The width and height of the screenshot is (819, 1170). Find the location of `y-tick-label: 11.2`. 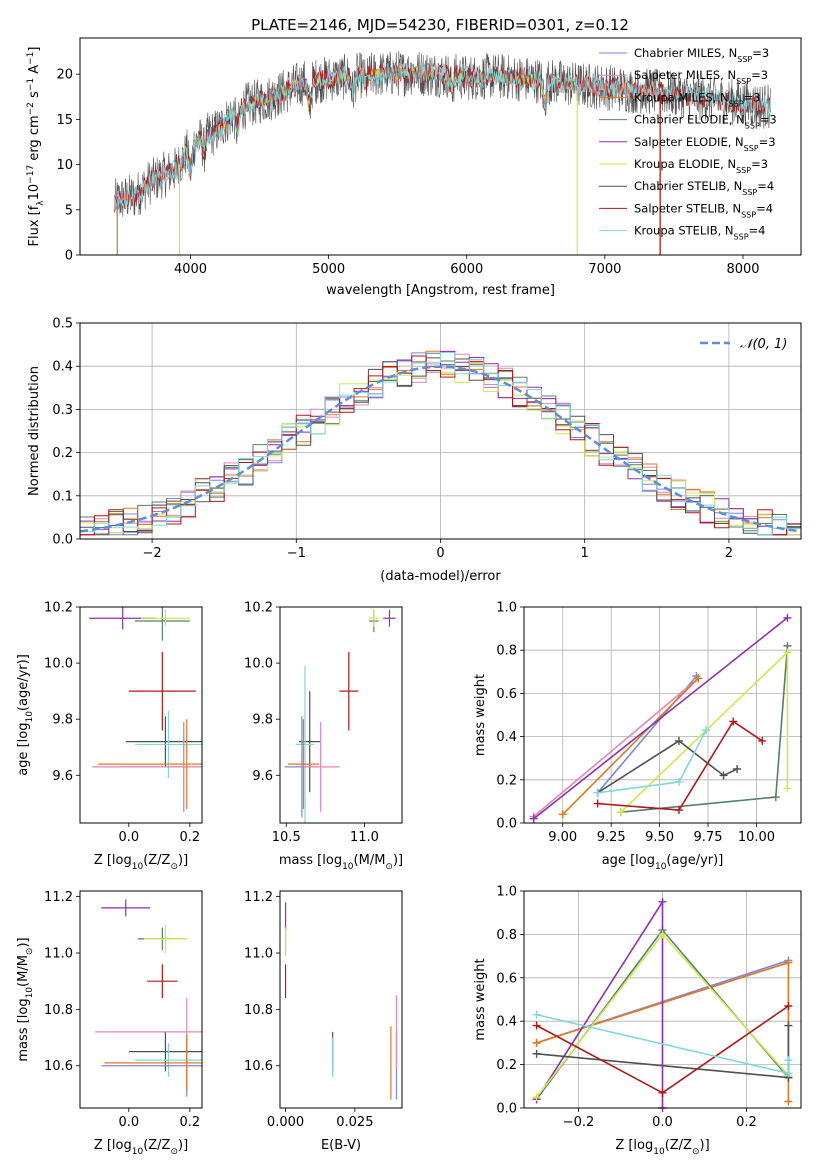

y-tick-label: 11.2 is located at coordinates (258, 897).